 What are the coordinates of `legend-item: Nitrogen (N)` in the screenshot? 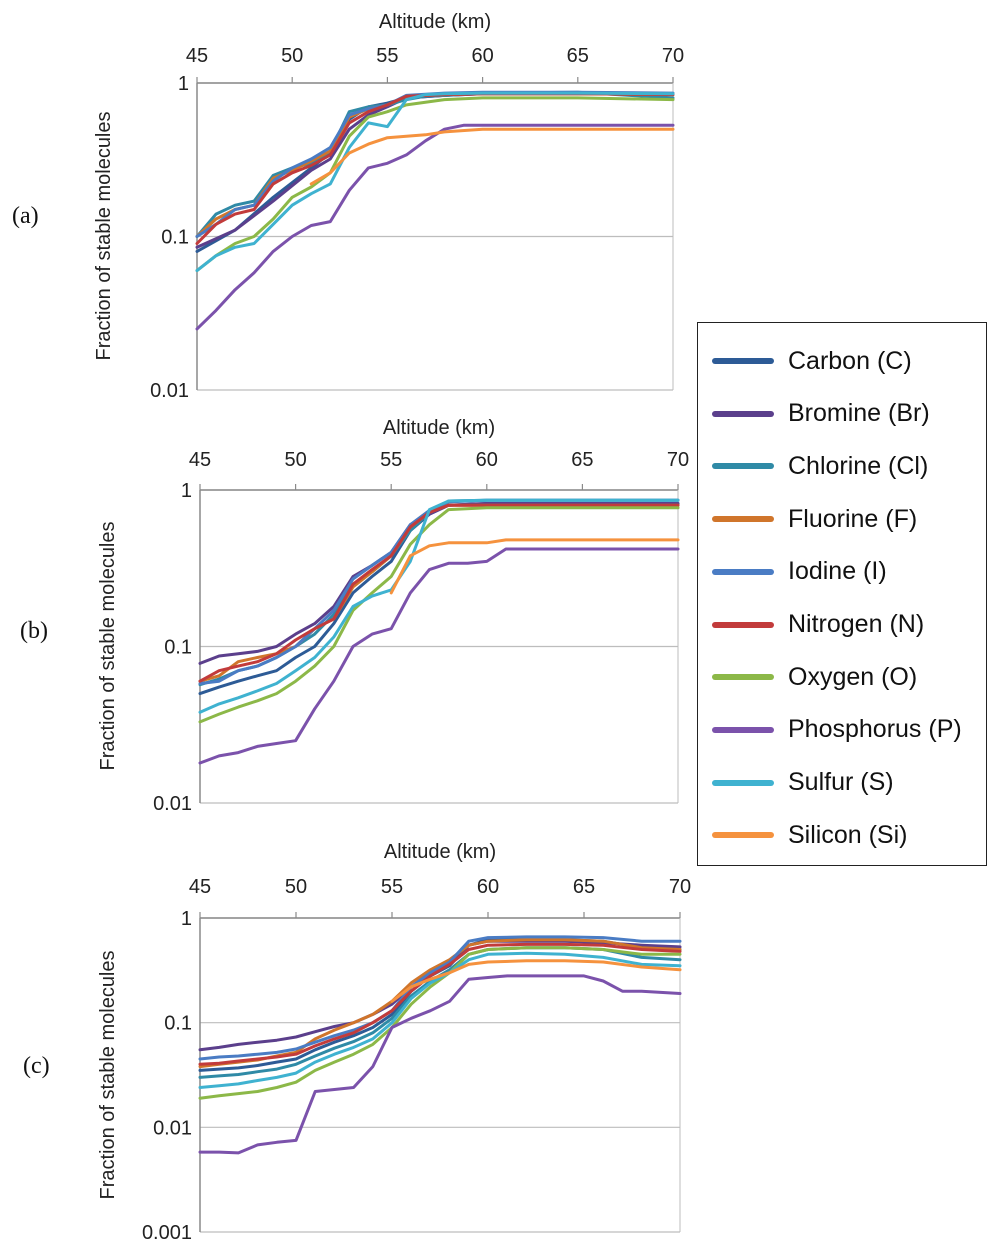 It's located at (818, 625).